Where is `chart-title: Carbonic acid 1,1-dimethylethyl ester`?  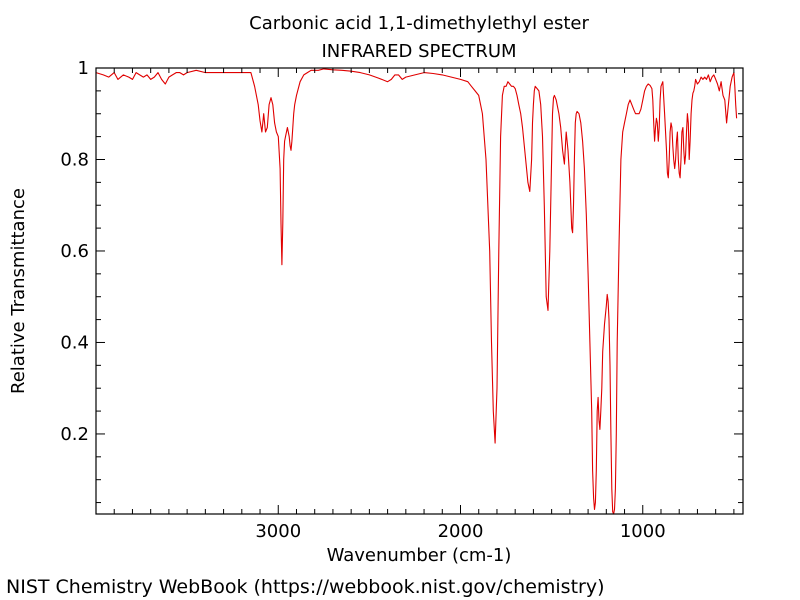 chart-title: Carbonic acid 1,1-dimethylethyl ester is located at coordinates (419, 23).